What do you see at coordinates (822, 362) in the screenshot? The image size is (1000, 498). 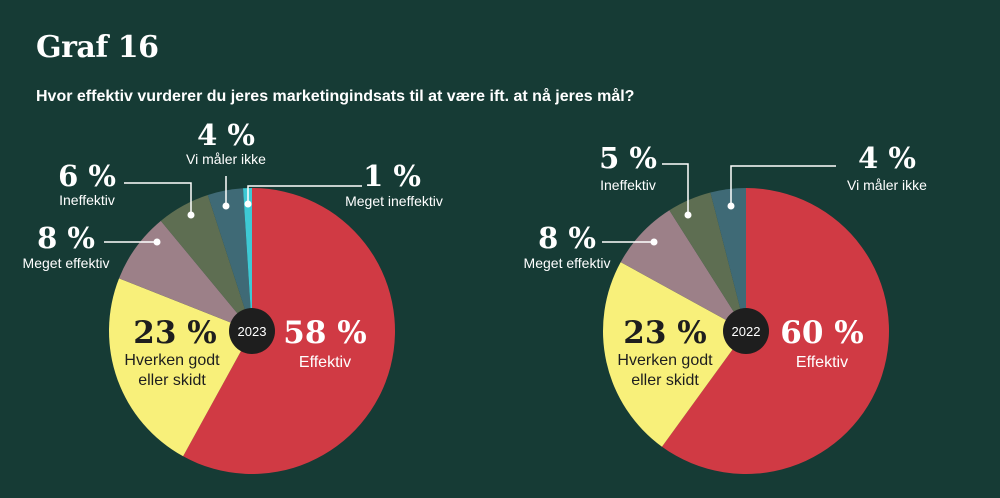 I see `data-label-effektiv-2022: Effektiv` at bounding box center [822, 362].